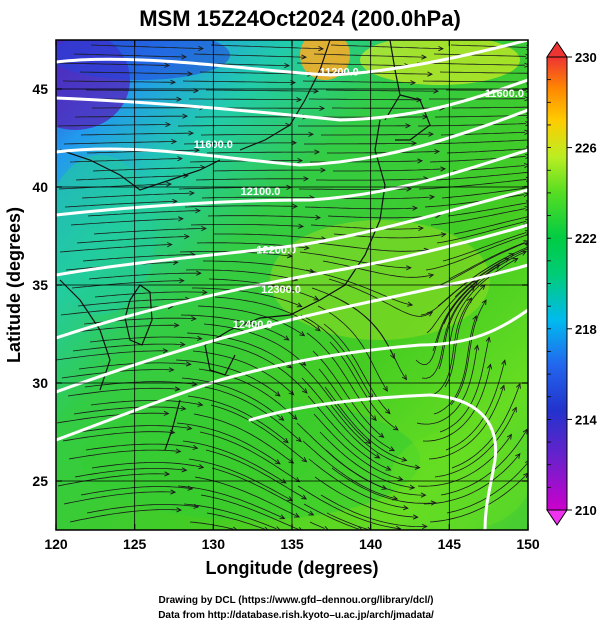 This screenshot has height=625, width=599. I want to click on kyushu-coast, so click(220, 360).